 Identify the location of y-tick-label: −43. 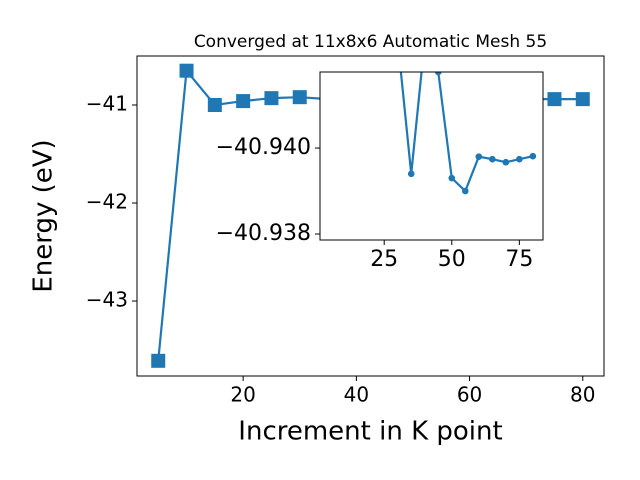
(107, 300).